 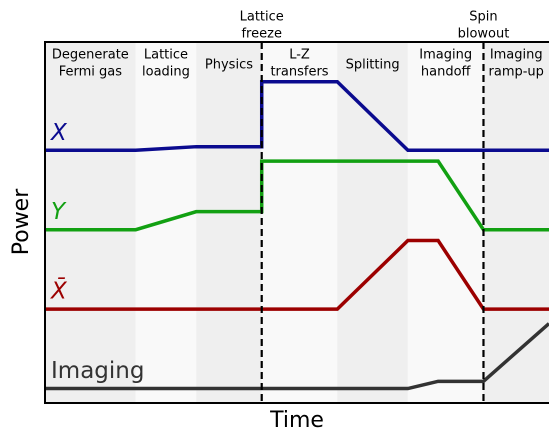 I want to click on phase-label: transfers, so click(x=299, y=72).